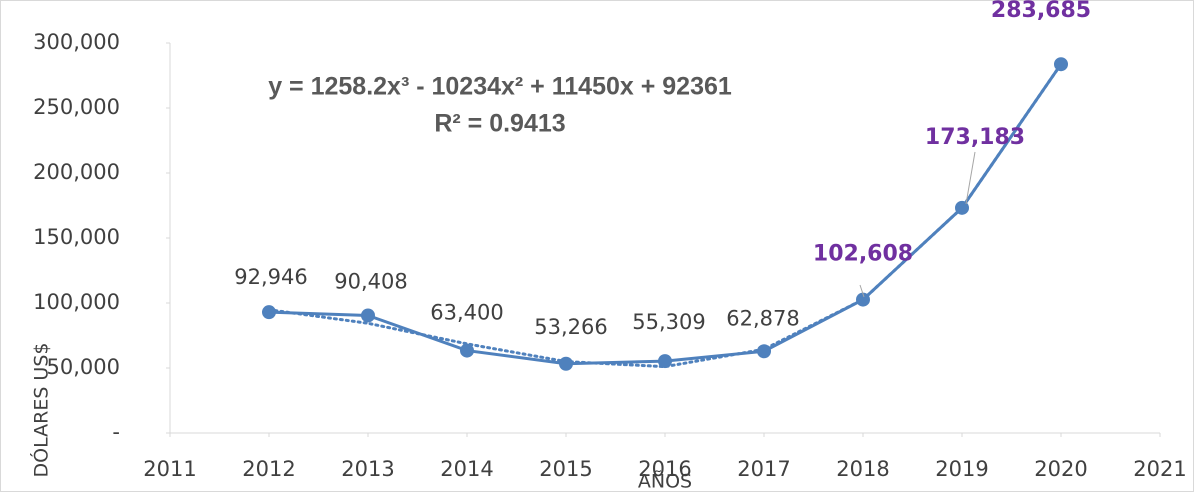  What do you see at coordinates (270, 277) in the screenshot?
I see `data-label: 92,946` at bounding box center [270, 277].